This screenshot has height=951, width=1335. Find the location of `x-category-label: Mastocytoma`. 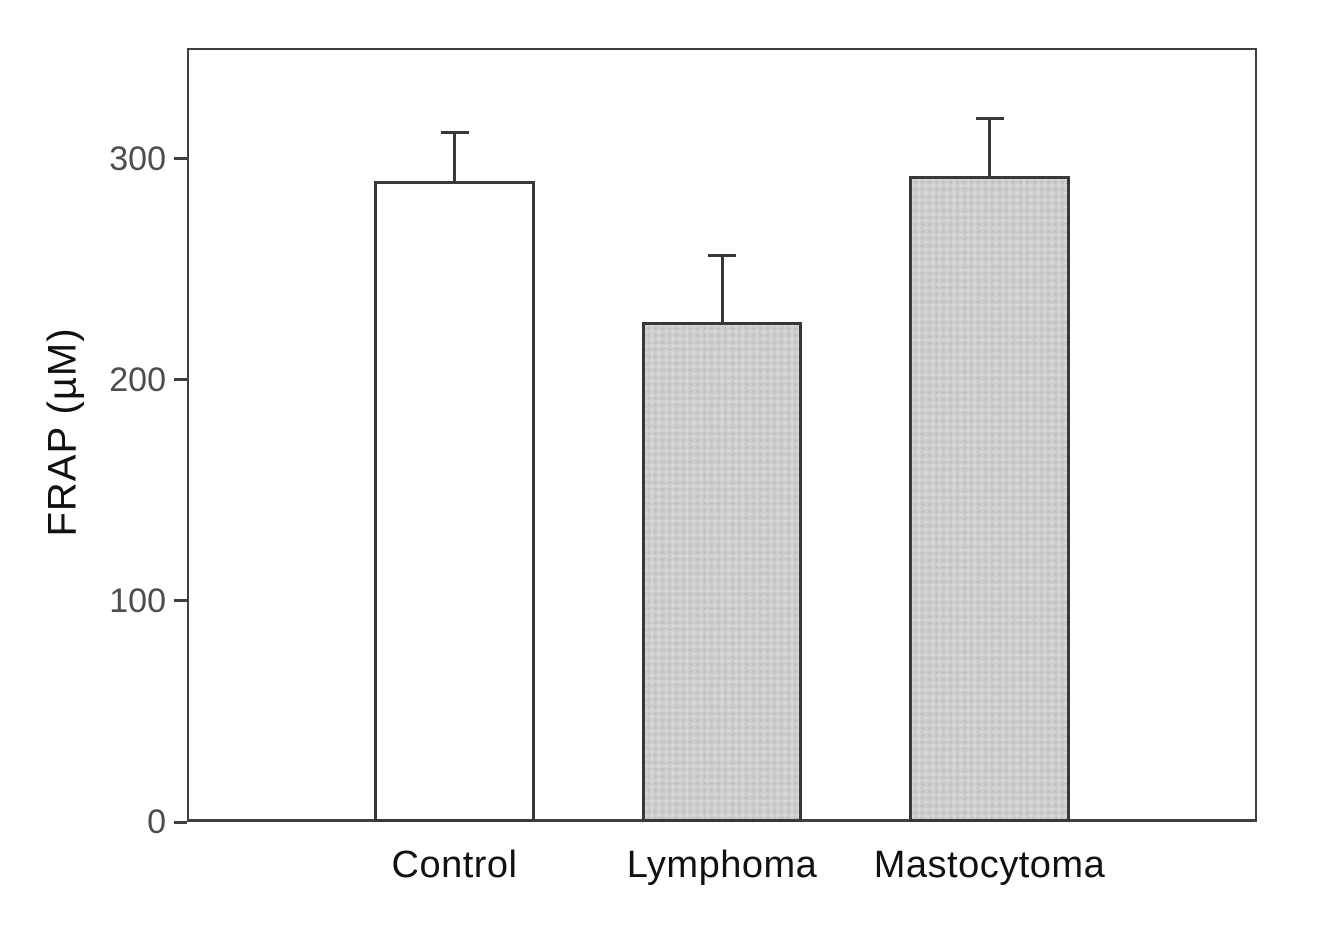

x-category-label: Mastocytoma is located at coordinates (989, 865).